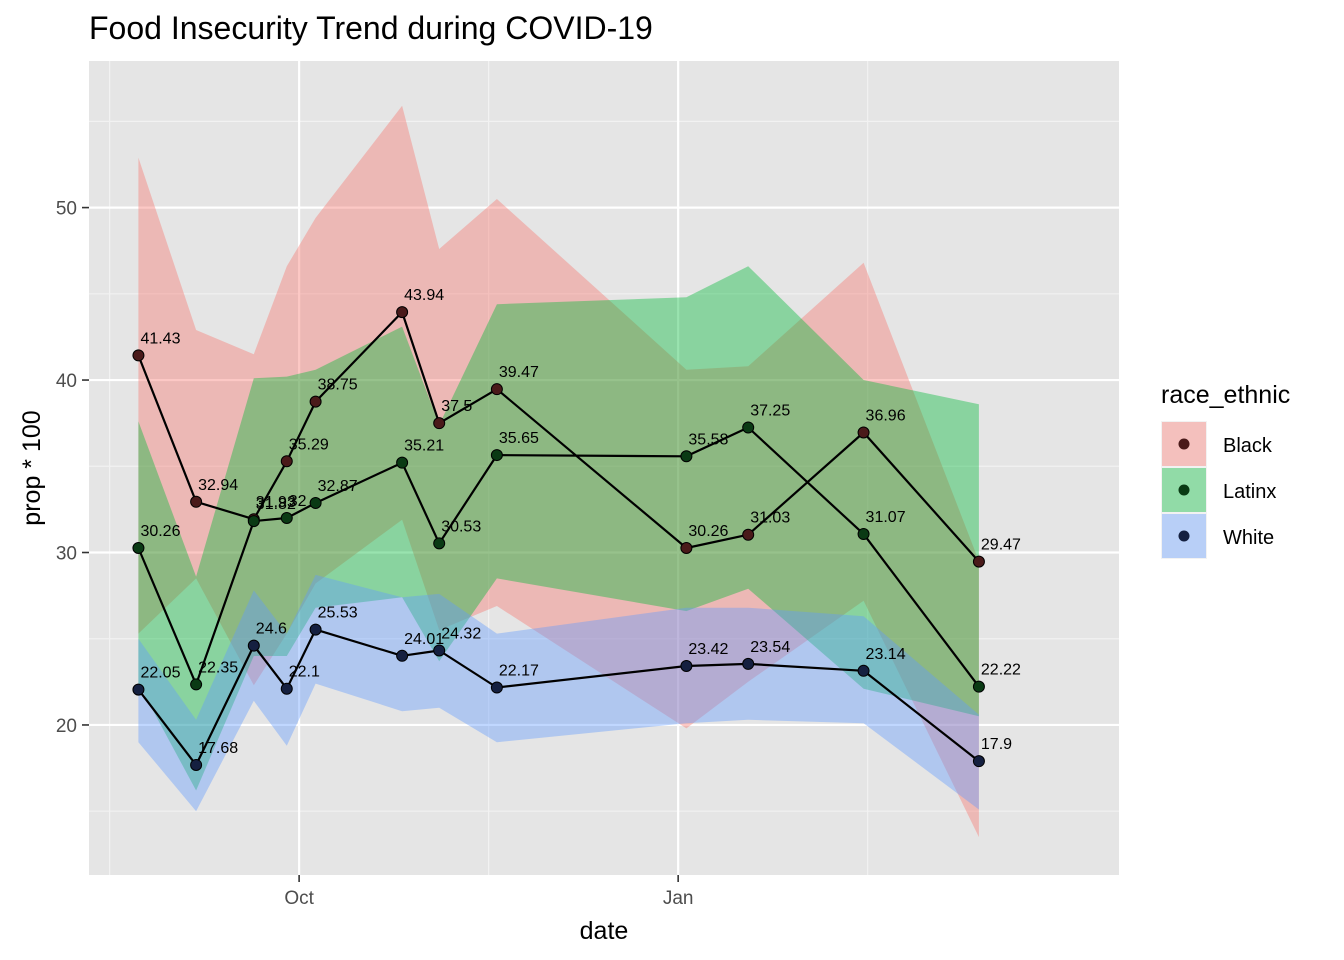 This screenshot has height=960, width=1344. I want to click on data-label-white: 24.6, so click(271, 629).